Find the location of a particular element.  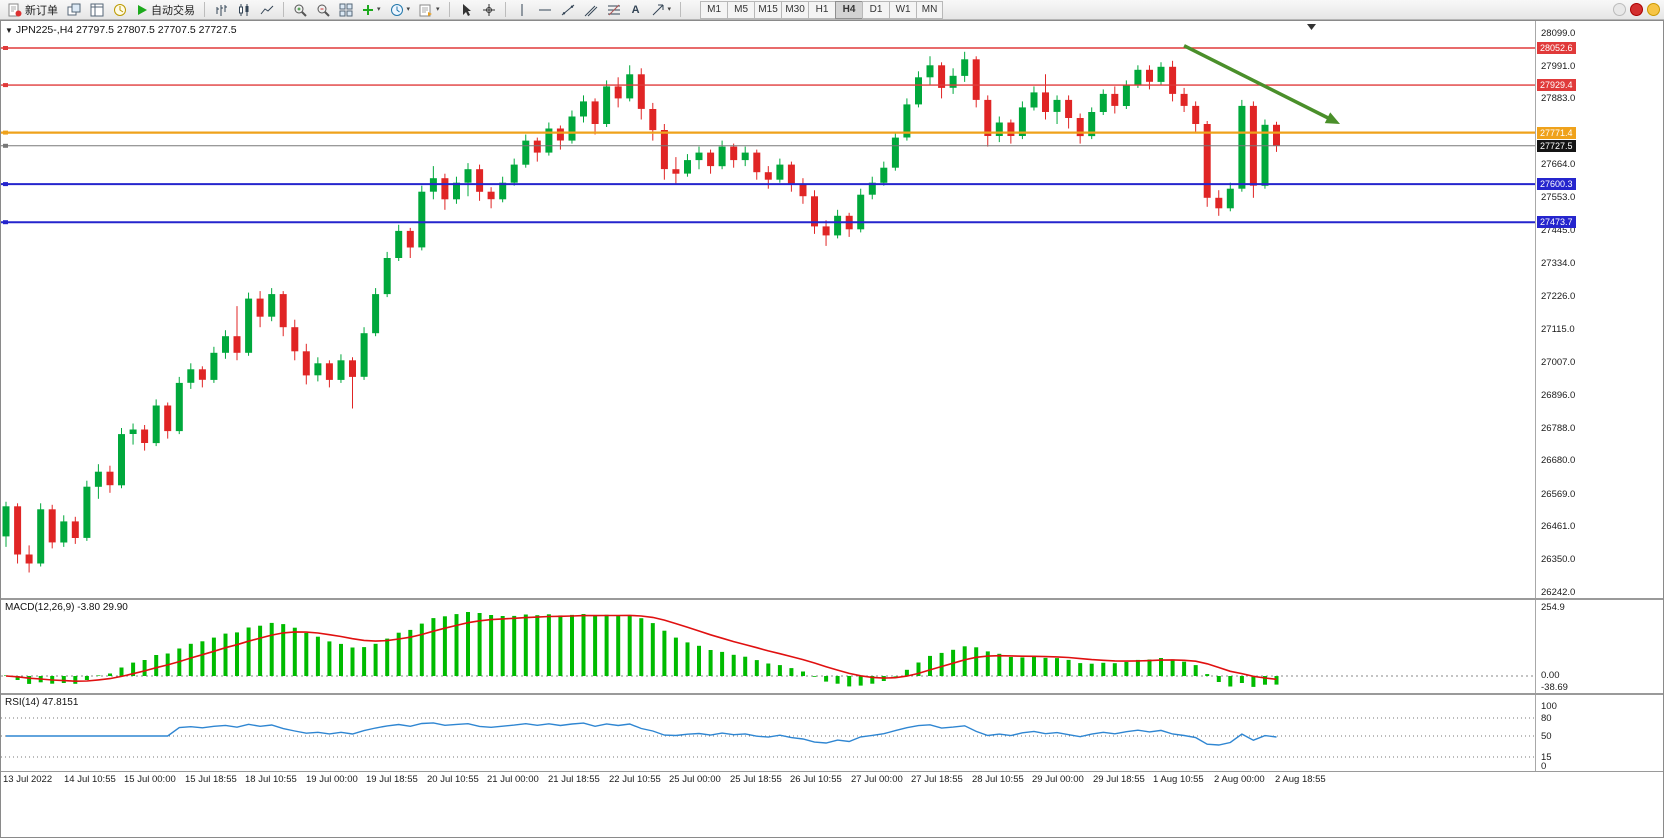

rsi-axis: 100 80 50 15 0 is located at coordinates (1599, 733).